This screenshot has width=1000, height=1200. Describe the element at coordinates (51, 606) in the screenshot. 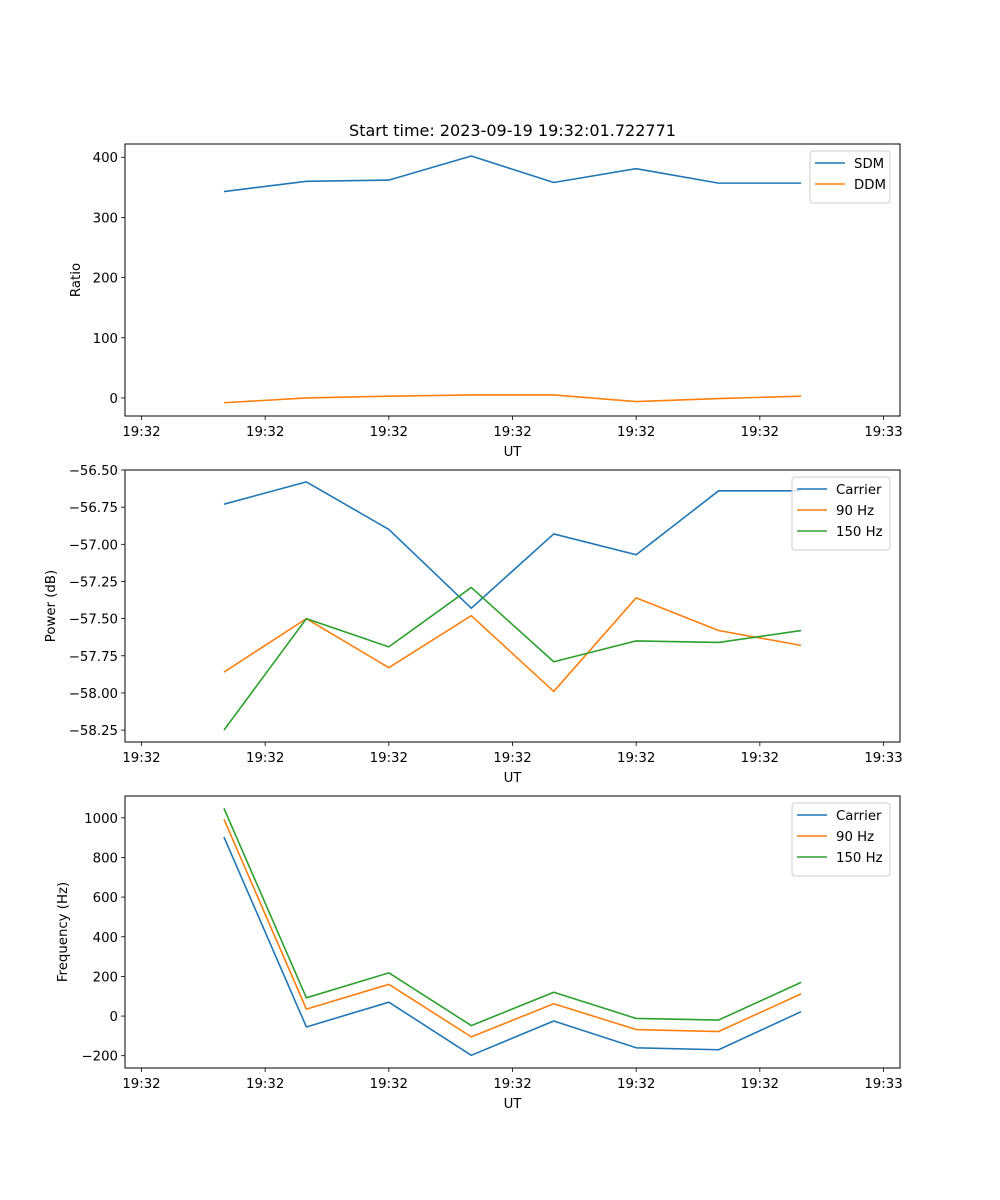

I see `y-axis-label: Power (dB)` at that location.